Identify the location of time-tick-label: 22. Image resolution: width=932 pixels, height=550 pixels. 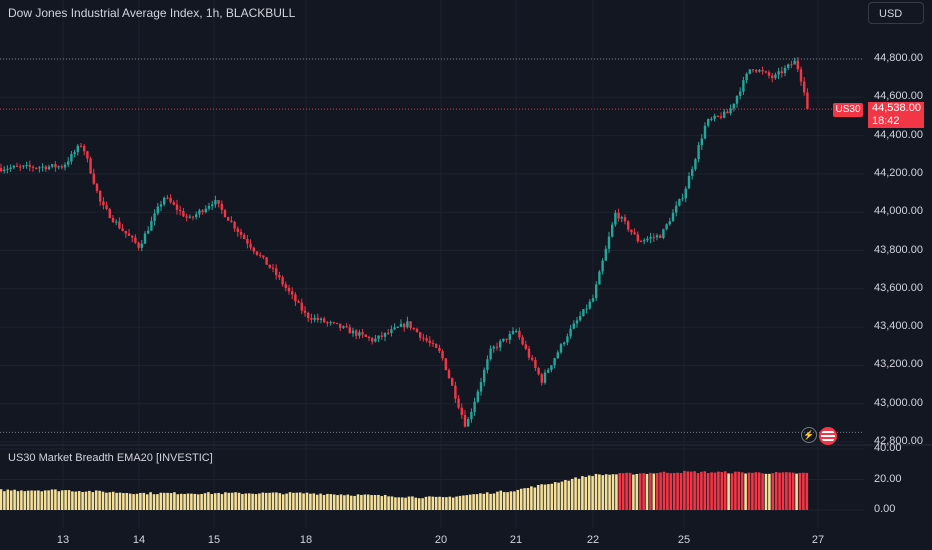
(593, 540).